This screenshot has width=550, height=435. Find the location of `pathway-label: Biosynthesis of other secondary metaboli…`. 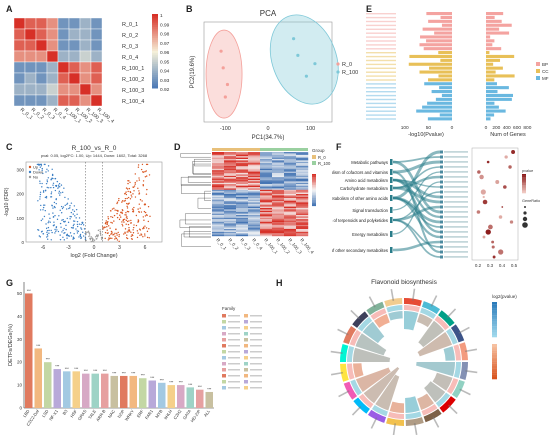

pathway-label: Biosynthesis of other secondary metaboli… is located at coordinates (360, 250).